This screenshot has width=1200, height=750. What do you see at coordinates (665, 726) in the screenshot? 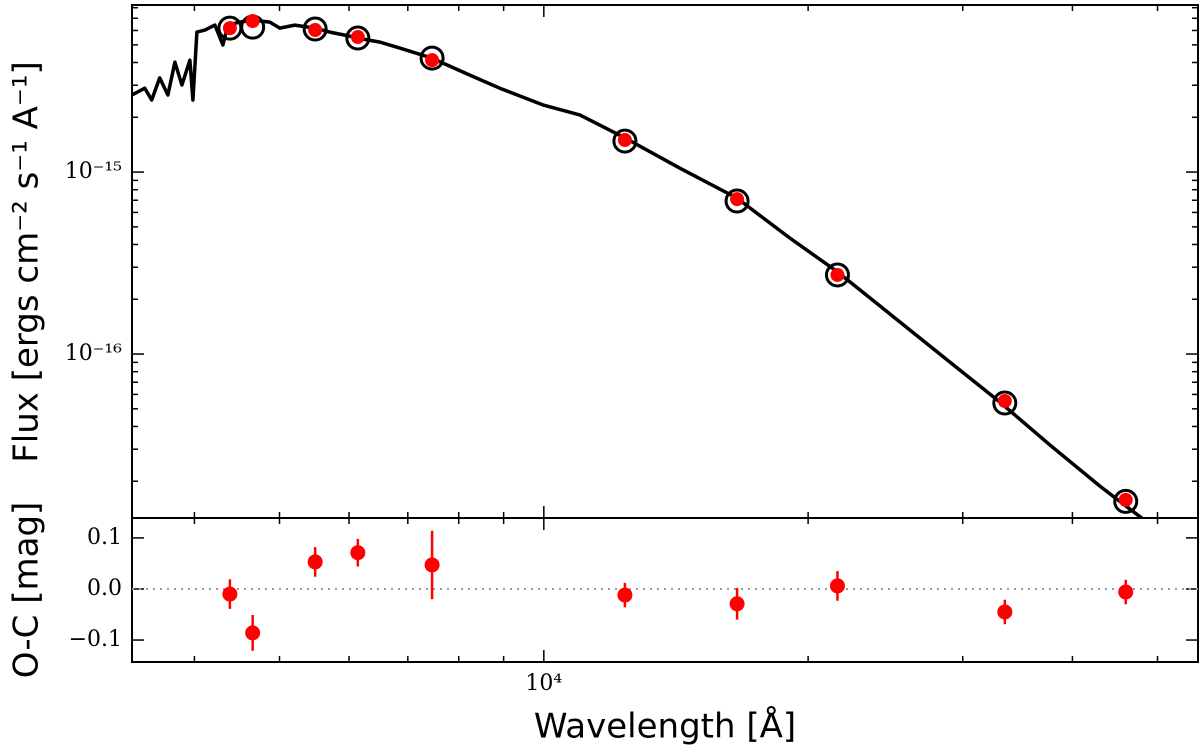
I see `x-axis-label: Wavelength [Å]` at bounding box center [665, 726].